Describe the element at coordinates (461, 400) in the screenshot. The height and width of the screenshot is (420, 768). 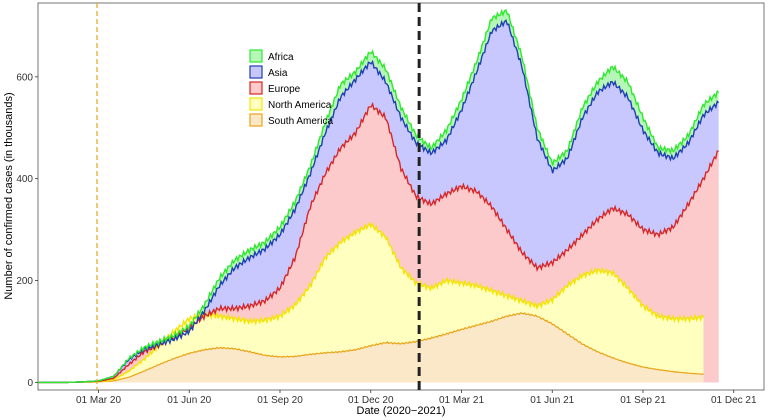
I see `x-tick-label-01-mar-21: 01 Mar 21` at that location.